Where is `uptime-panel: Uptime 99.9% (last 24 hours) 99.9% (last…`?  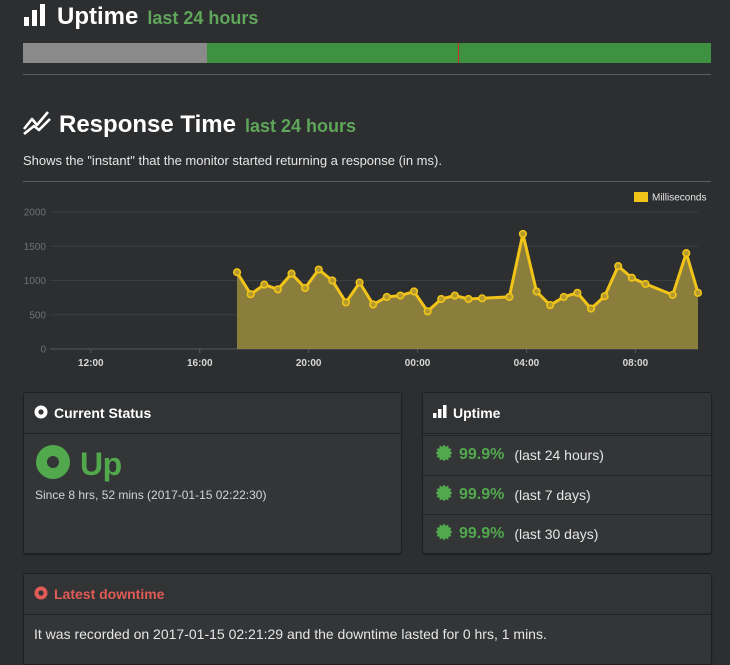 uptime-panel: Uptime 99.9% (last 24 hours) 99.9% (last… is located at coordinates (567, 473).